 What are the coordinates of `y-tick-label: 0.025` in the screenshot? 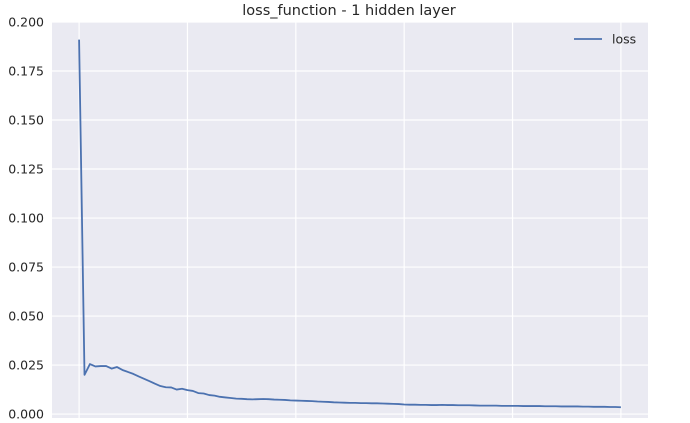 It's located at (26, 365).